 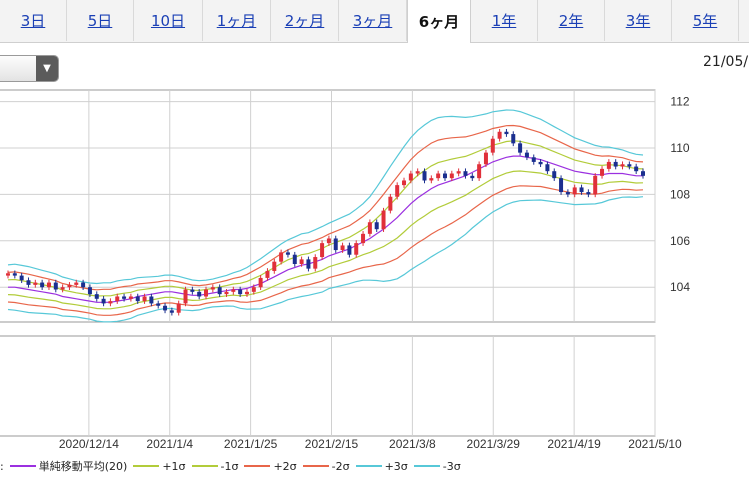 I want to click on legend-label: +1σ, so click(x=174, y=466).